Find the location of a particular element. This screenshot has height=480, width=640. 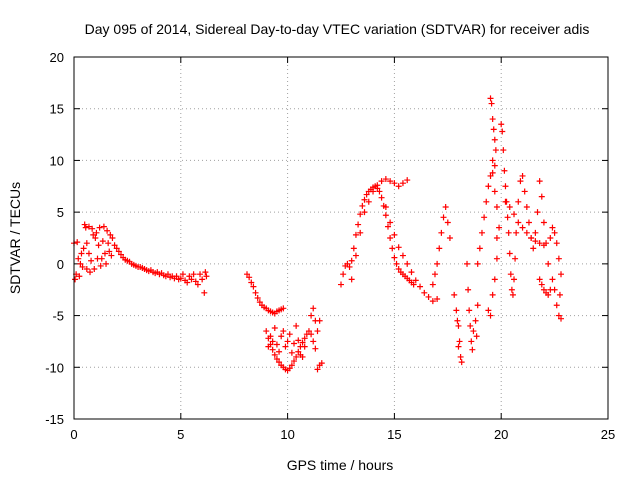

y-tick-label: 15 is located at coordinates (57, 109).